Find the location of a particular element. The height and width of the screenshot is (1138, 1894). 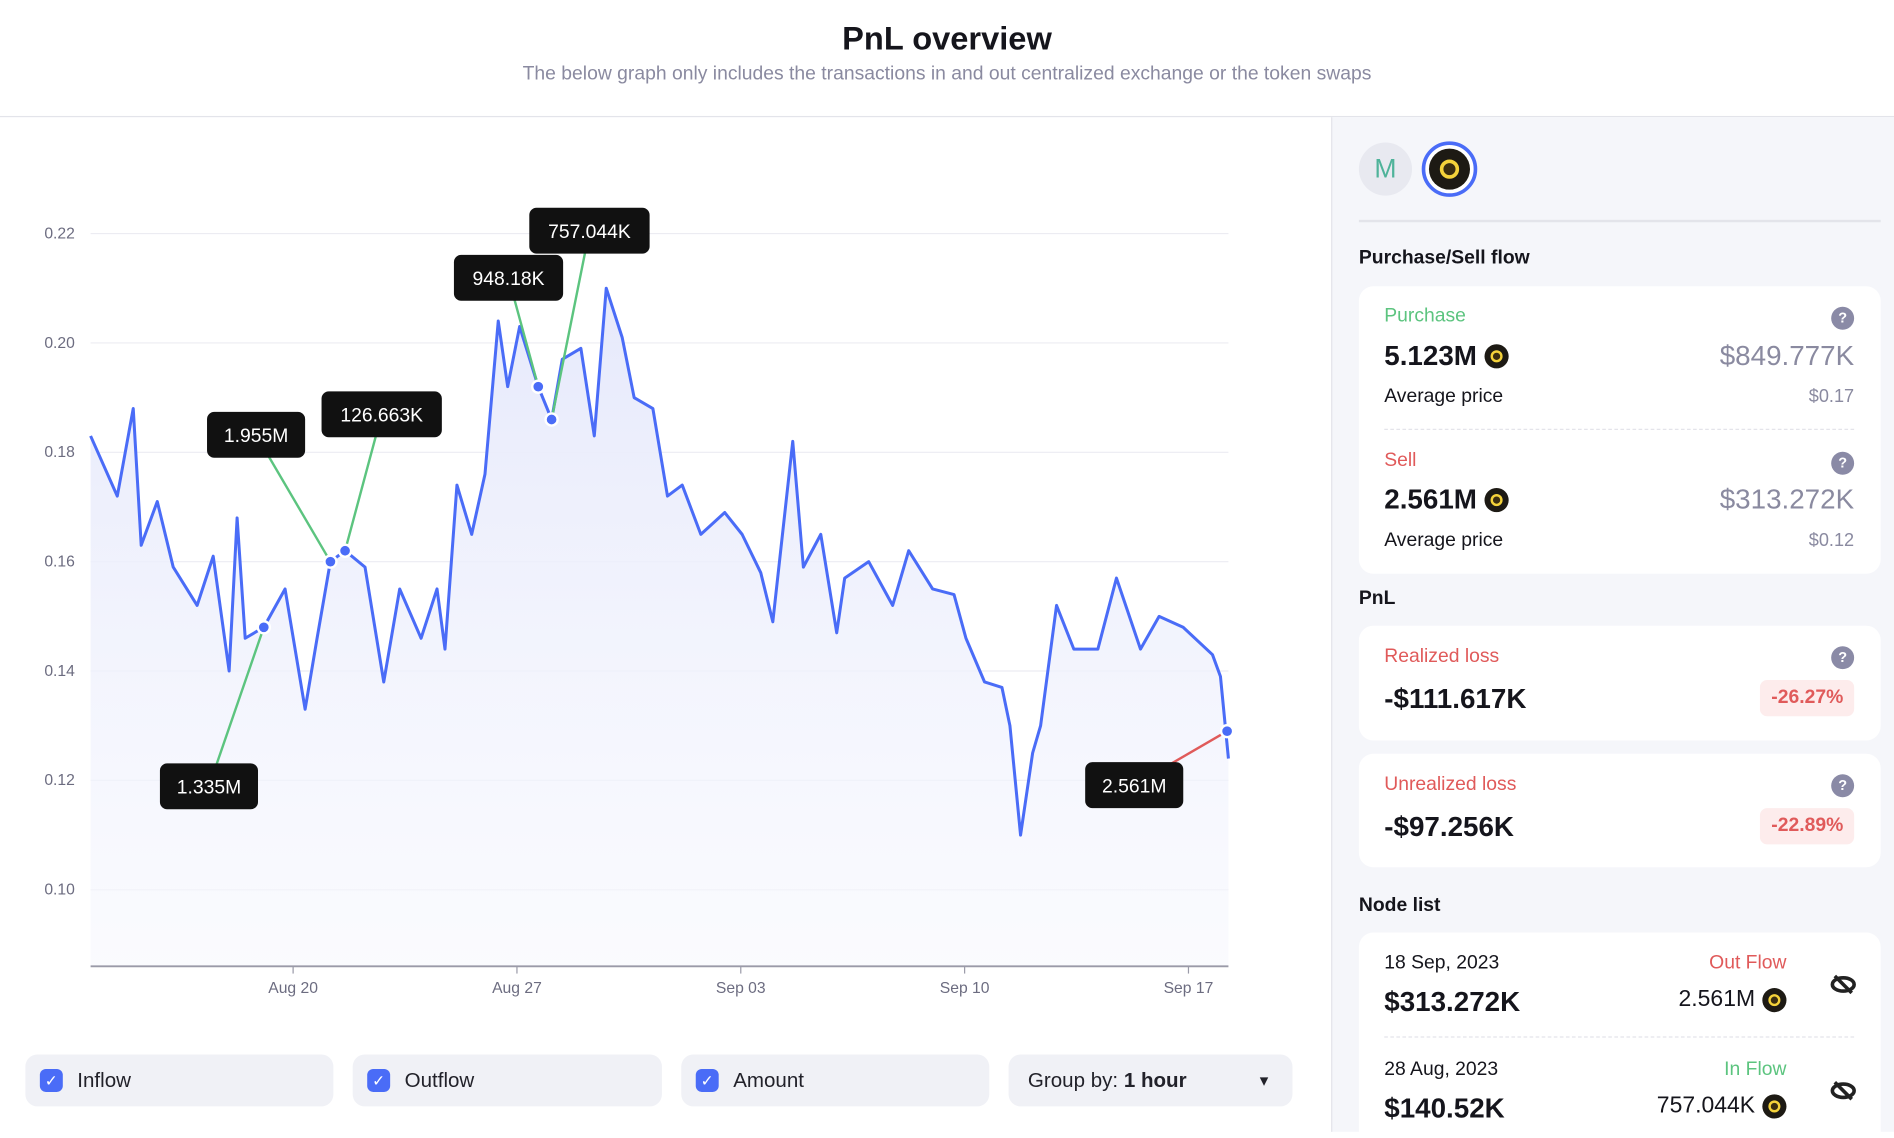

annotation-label: 948.18K is located at coordinates (509, 279).